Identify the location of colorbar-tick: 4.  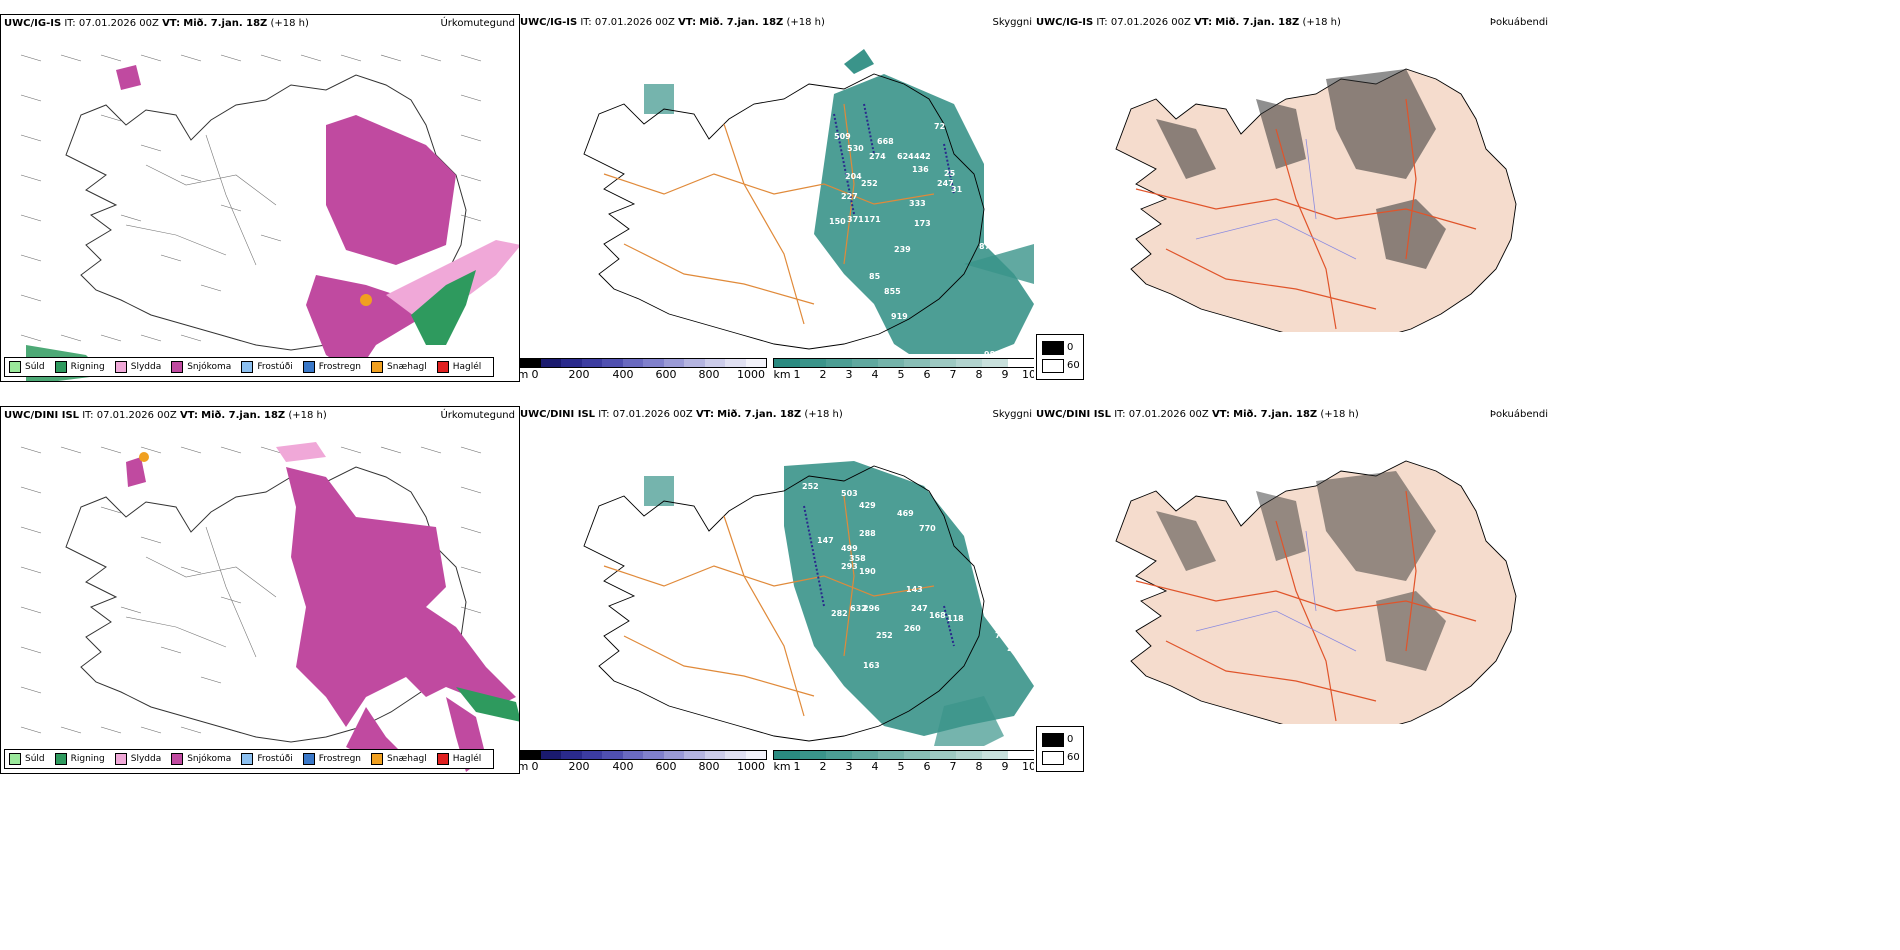
(875, 374).